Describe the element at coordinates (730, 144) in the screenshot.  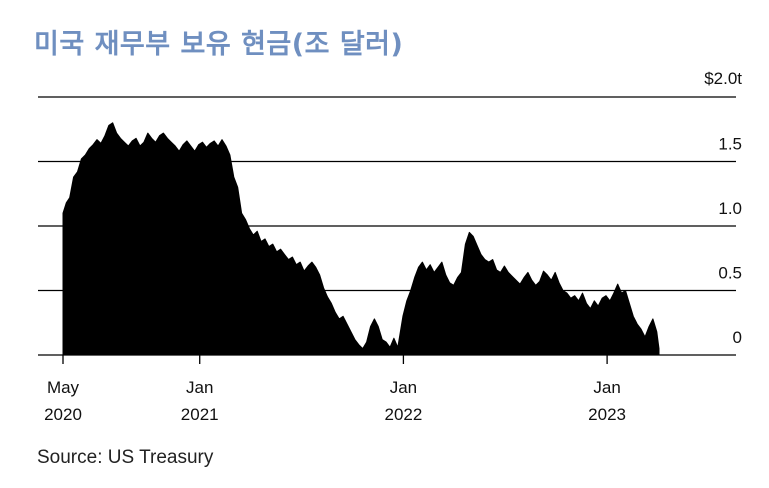
I see `y-tick-label: 1.5` at that location.